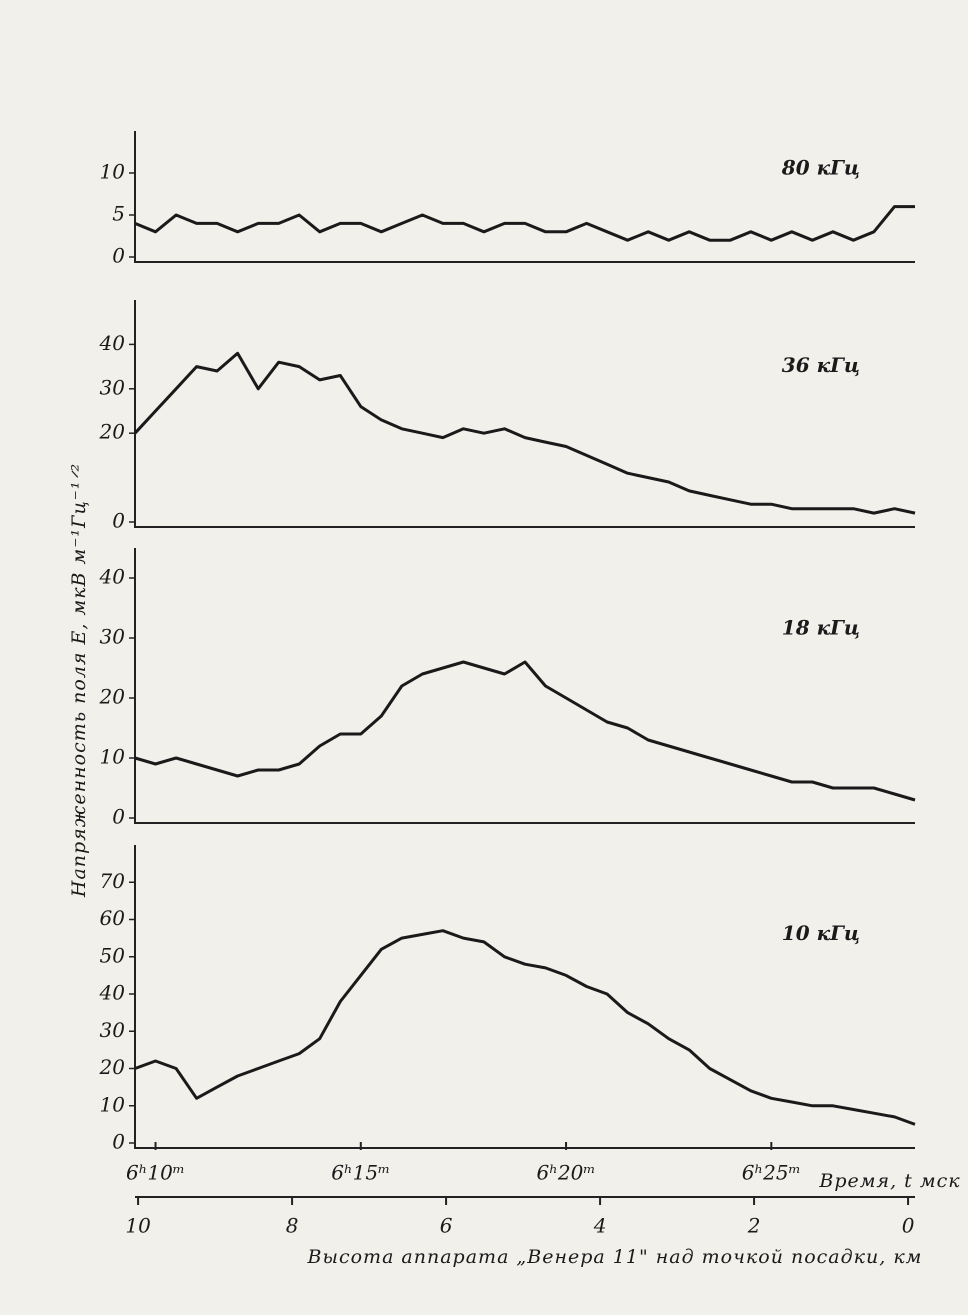 The image size is (968, 1315). I want to click on panel-label: 10 кГц, so click(821, 933).